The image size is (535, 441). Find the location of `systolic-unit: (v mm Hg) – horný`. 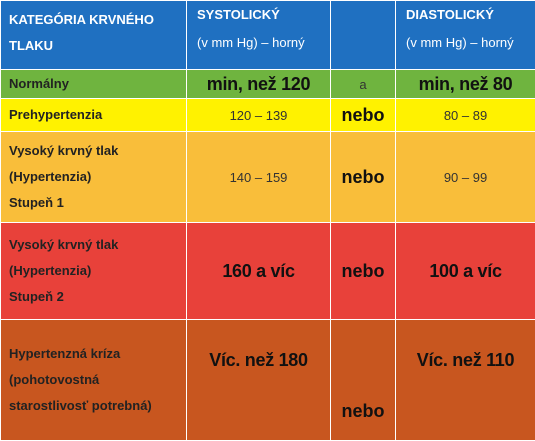

systolic-unit: (v mm Hg) – horný is located at coordinates (259, 43).